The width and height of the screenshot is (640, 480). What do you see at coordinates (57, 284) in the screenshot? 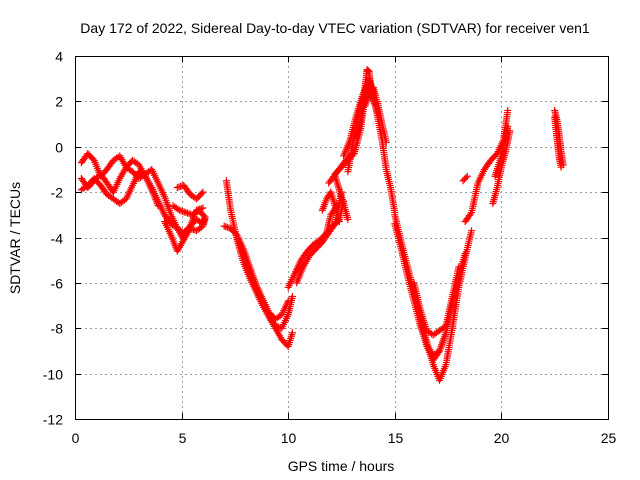
I see `y-tick-label: -6` at bounding box center [57, 284].